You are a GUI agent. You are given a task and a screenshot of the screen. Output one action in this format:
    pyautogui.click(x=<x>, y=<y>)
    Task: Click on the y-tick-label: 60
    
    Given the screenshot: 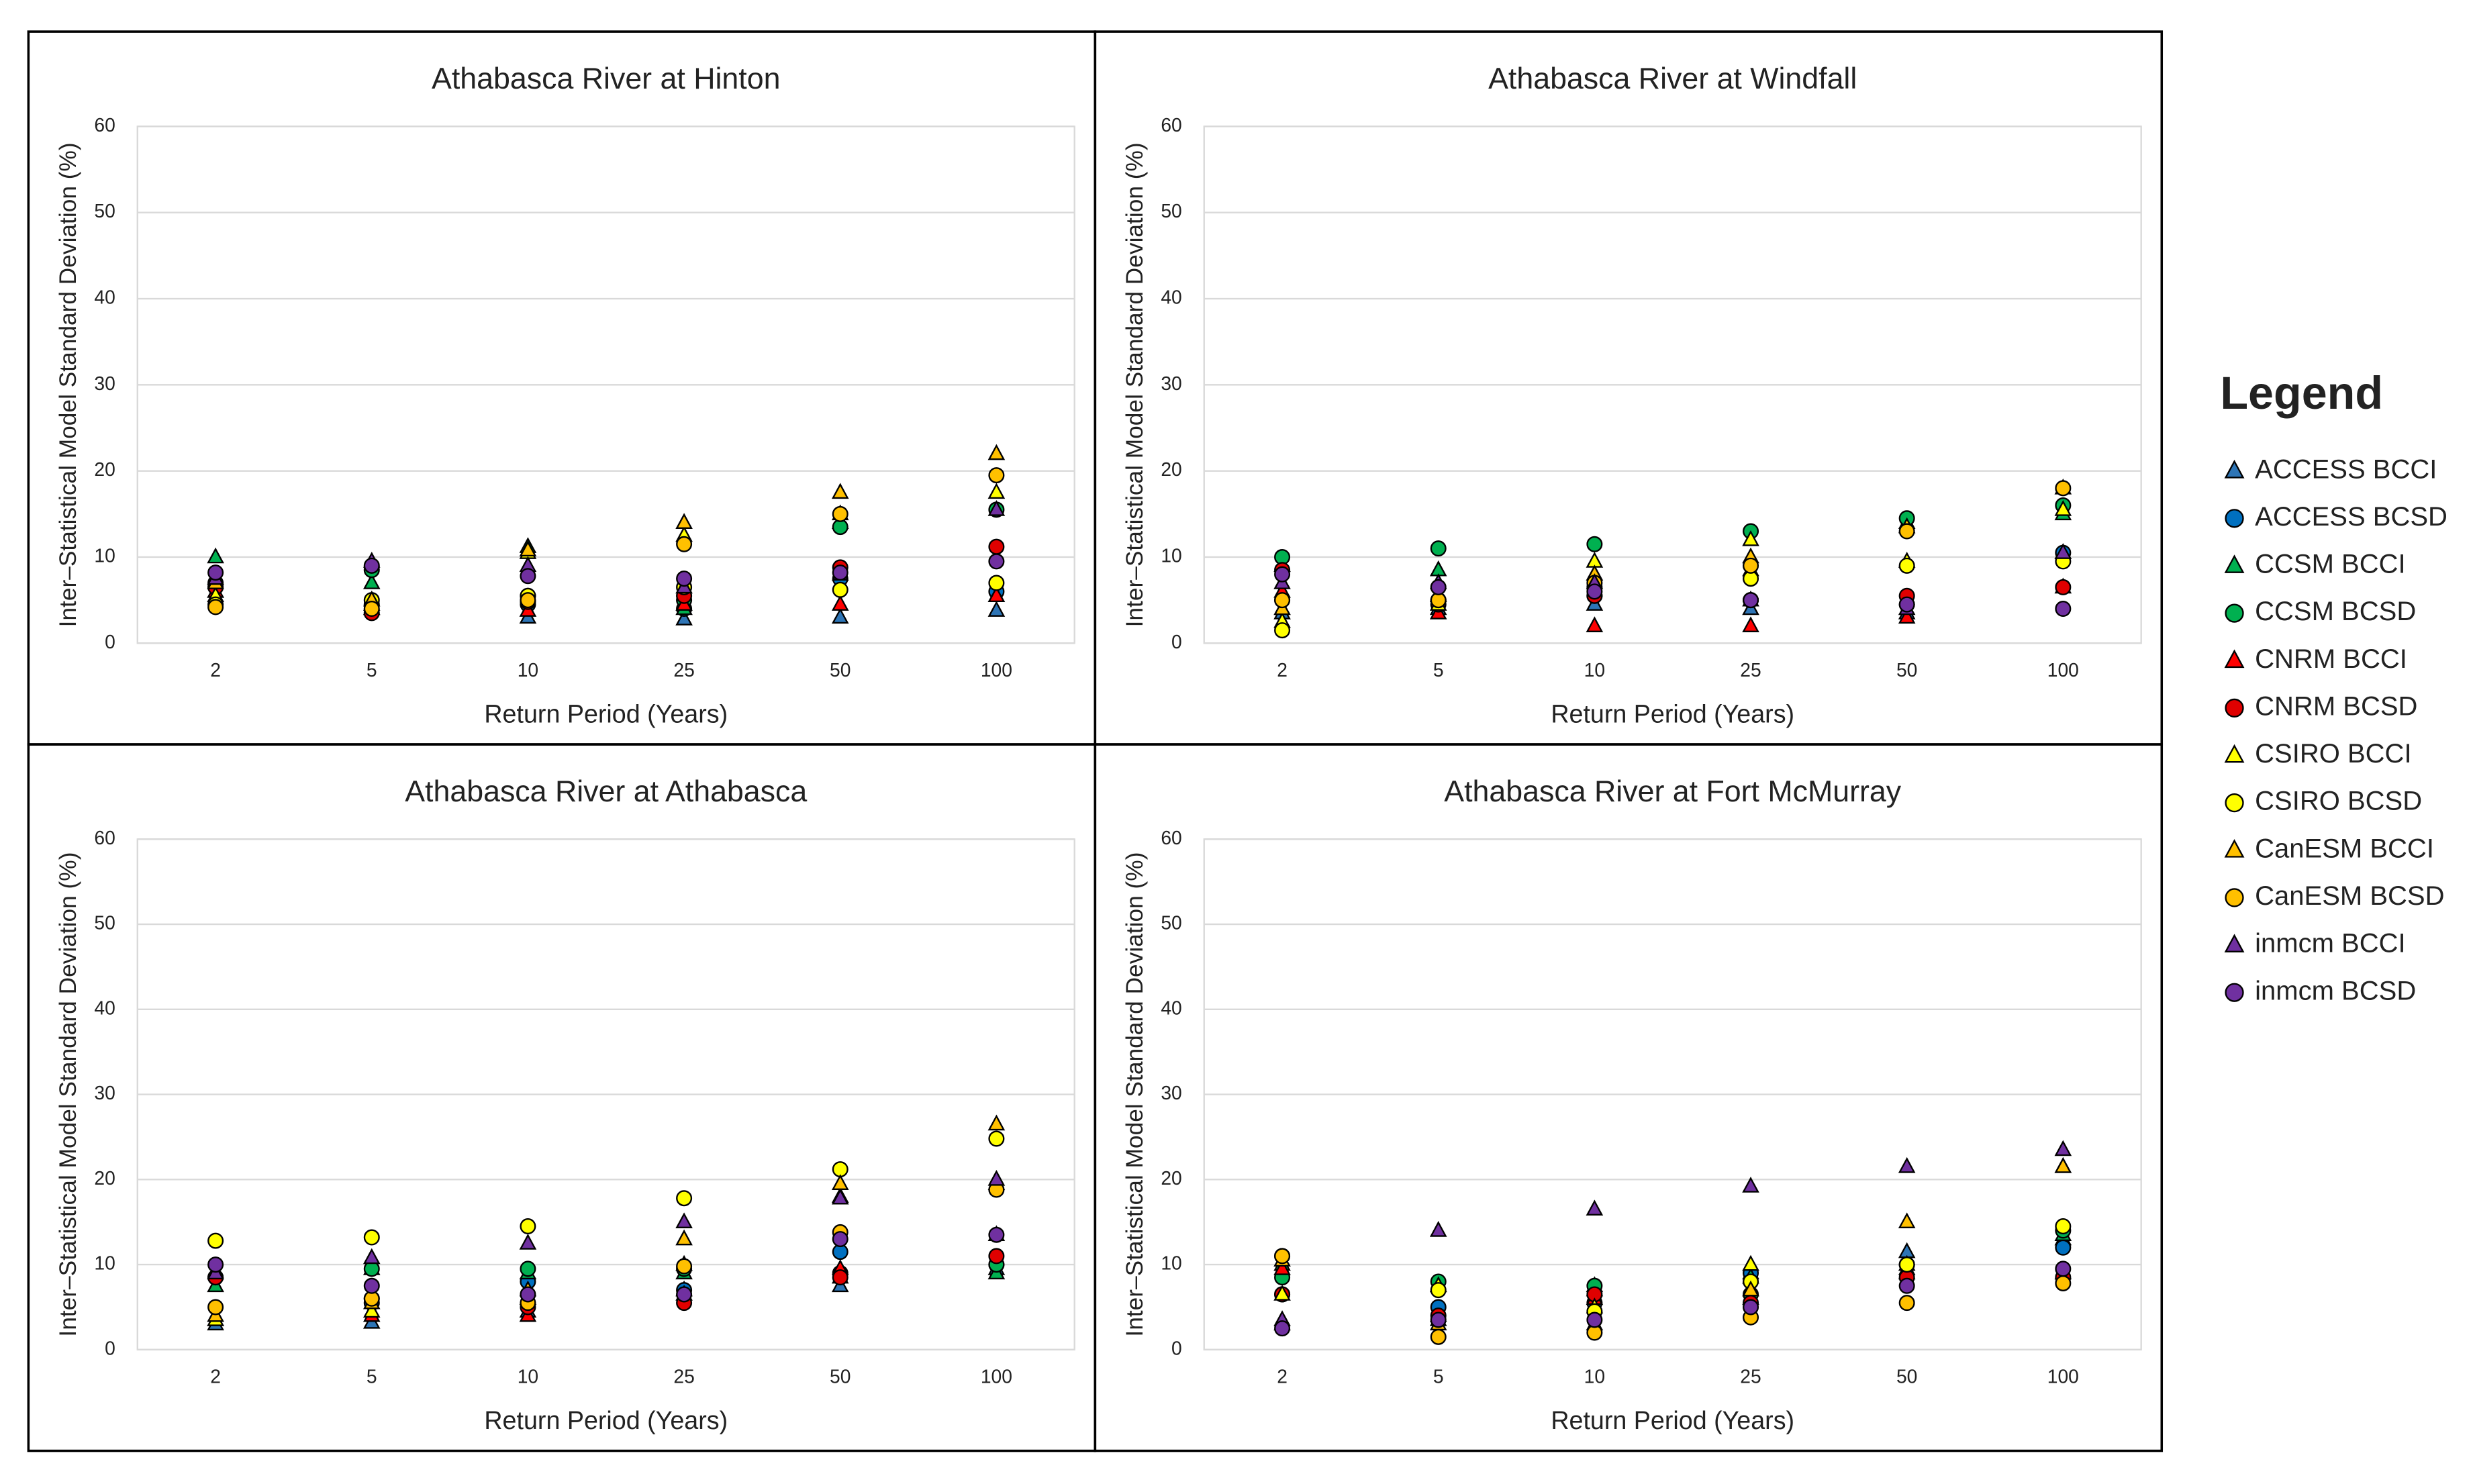 What is the action you would take?
    pyautogui.click(x=1171, y=125)
    